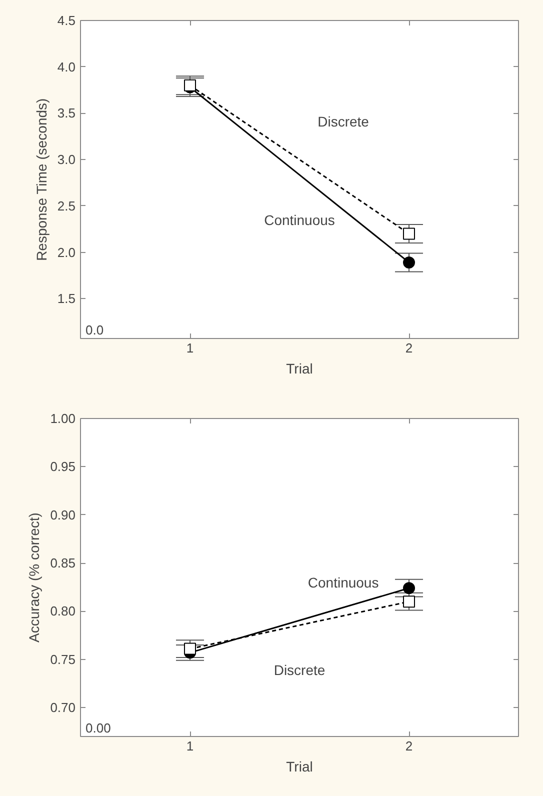 The height and width of the screenshot is (797, 543). What do you see at coordinates (66, 113) in the screenshot?
I see `y-tick-label: 3.5` at bounding box center [66, 113].